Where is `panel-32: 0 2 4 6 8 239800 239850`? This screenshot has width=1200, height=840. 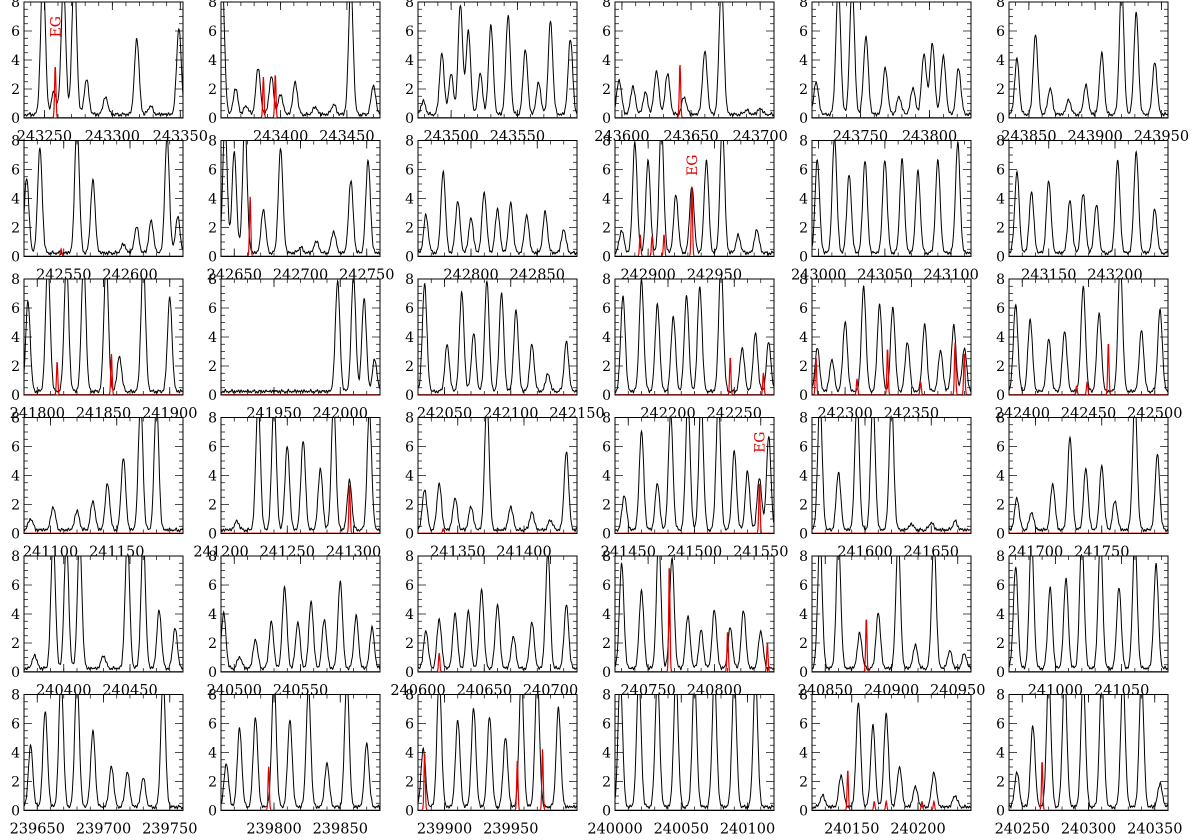
panel-32: 0 2 4 6 8 239800 239850 is located at coordinates (294, 763).